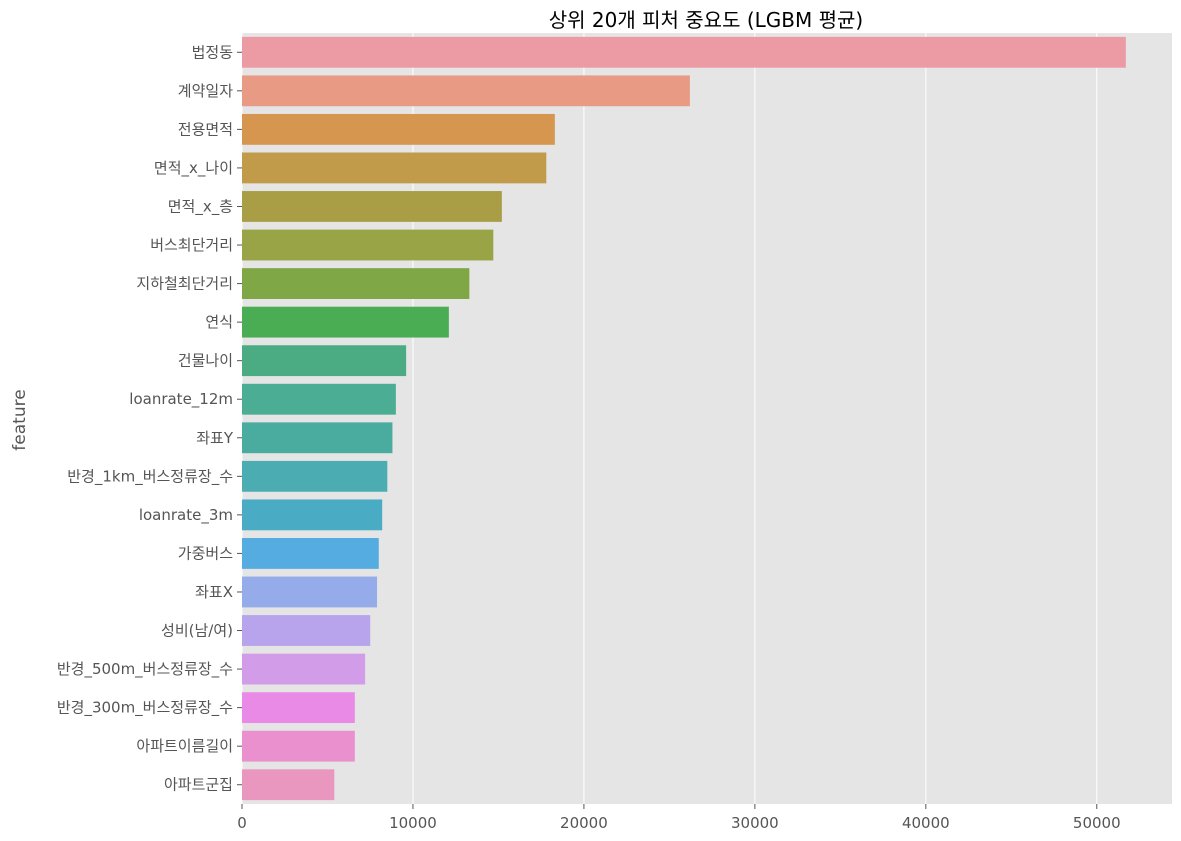 The image size is (1181, 841). What do you see at coordinates (205, 553) in the screenshot?
I see `y-tick-label: 가중버스` at bounding box center [205, 553].